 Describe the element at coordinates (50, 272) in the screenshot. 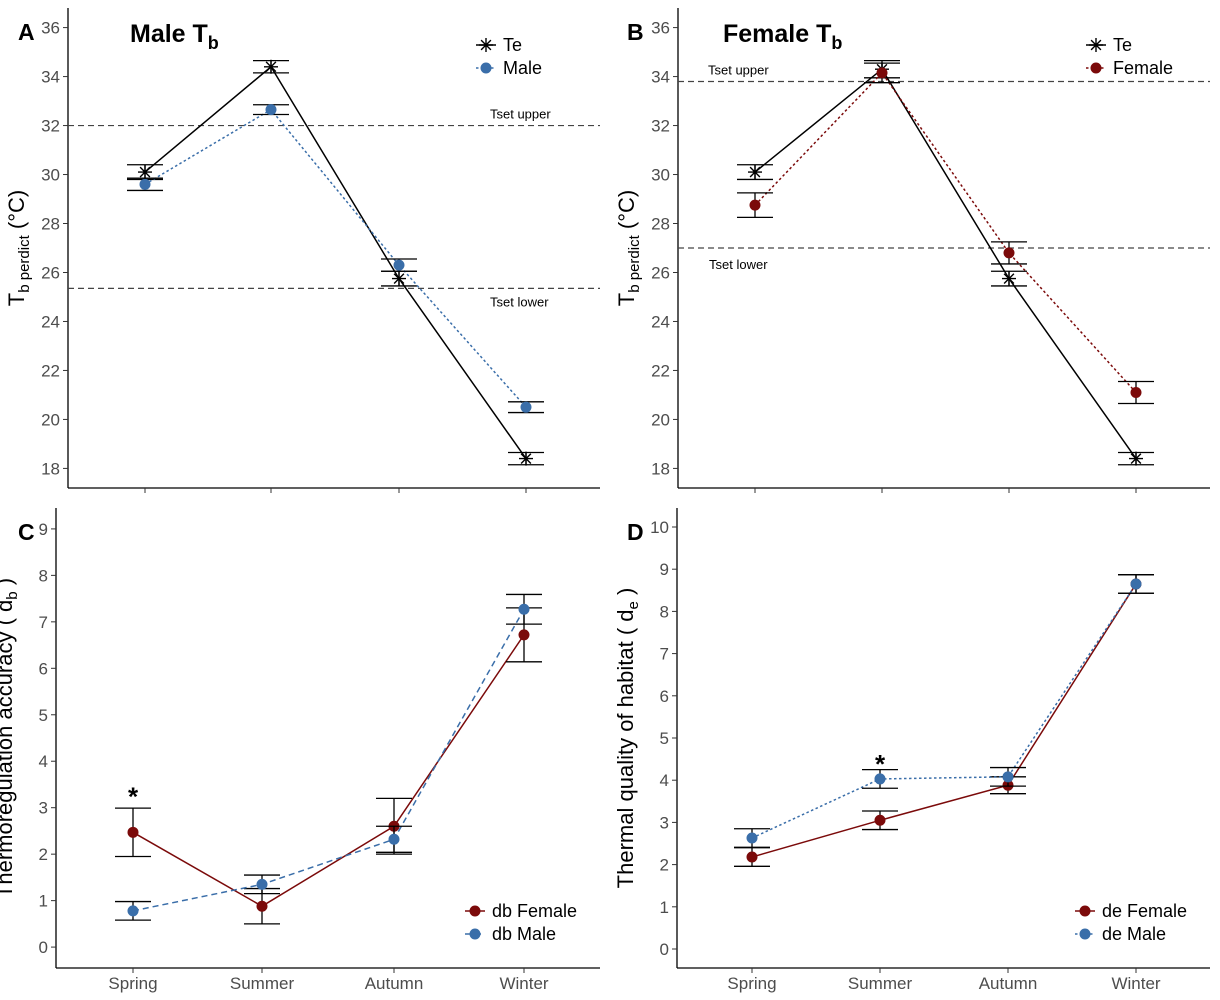

I see `y-tick-label: 26` at that location.